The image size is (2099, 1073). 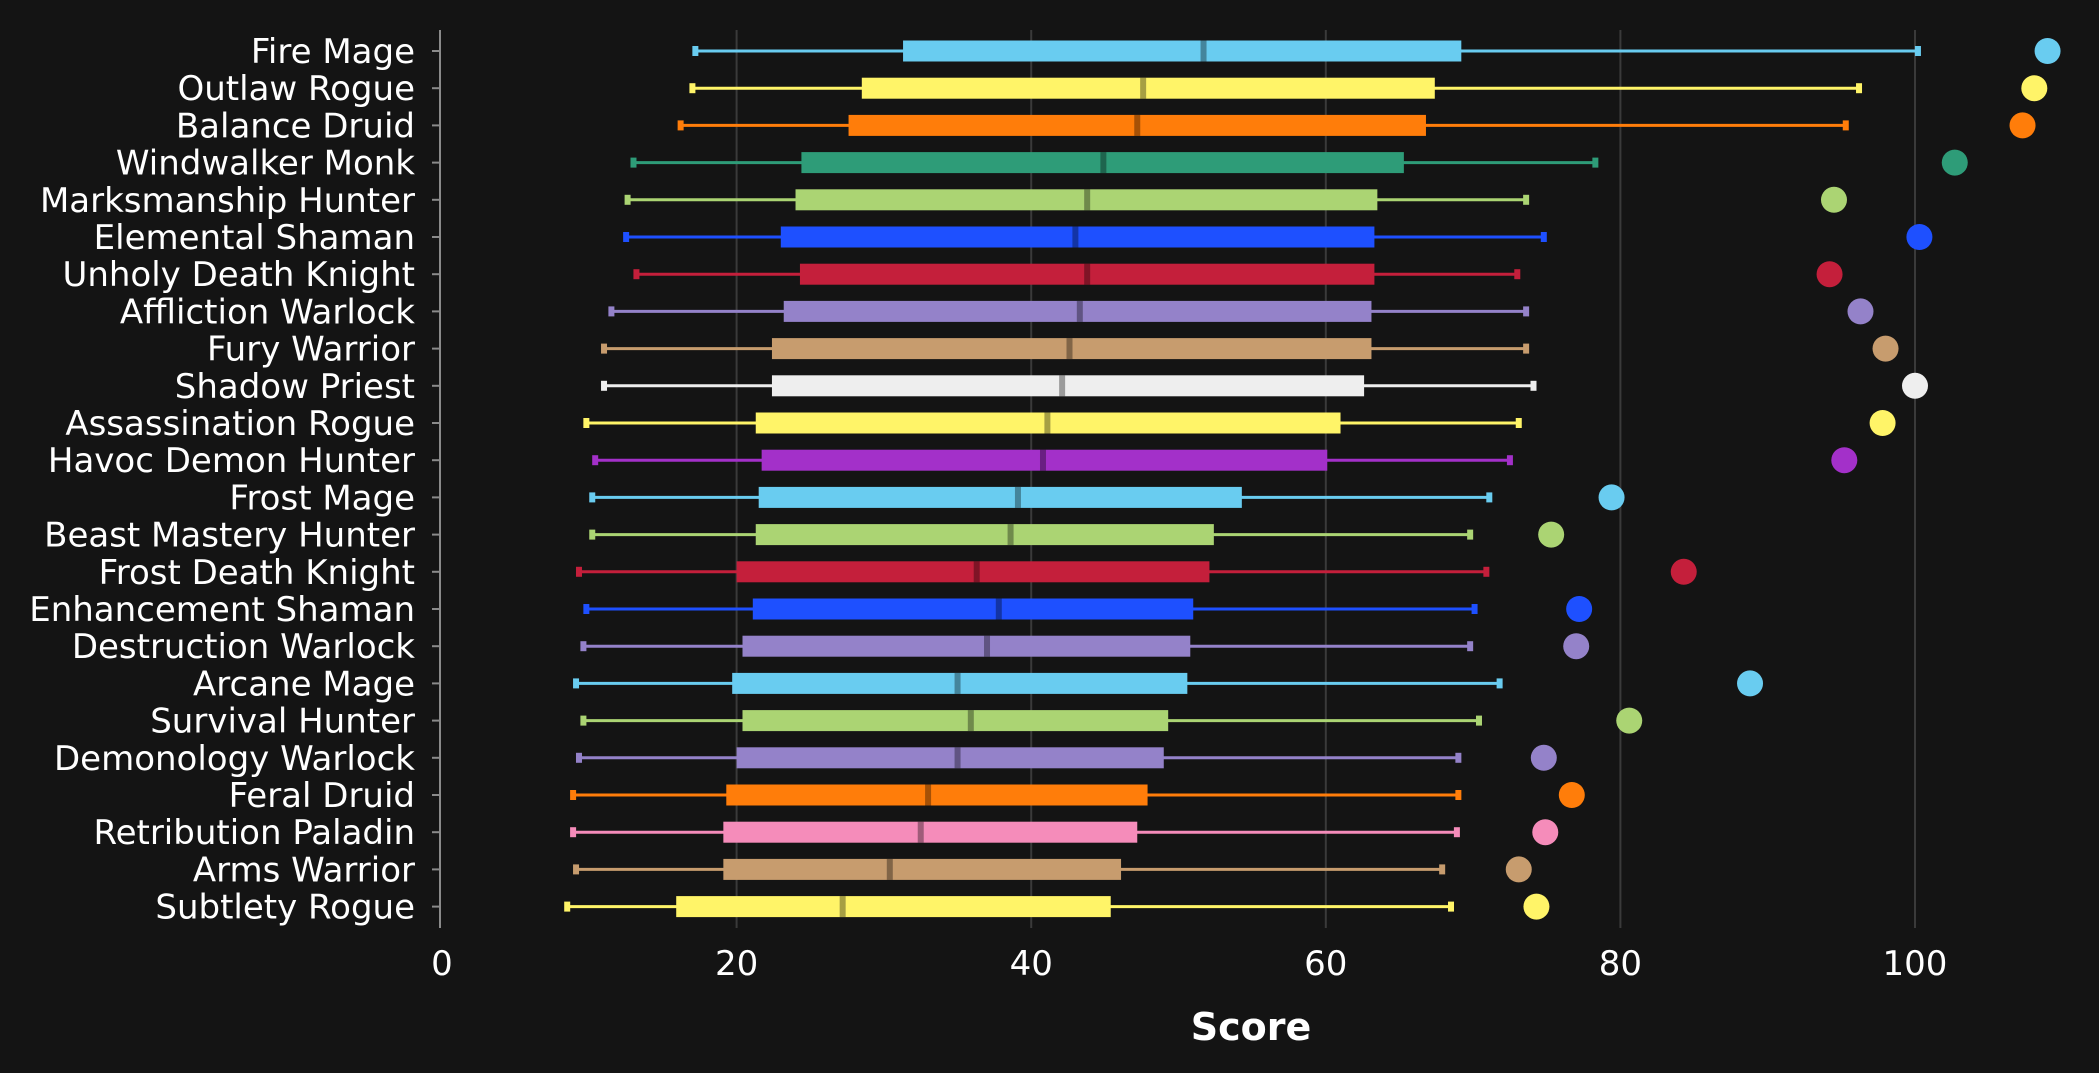 What do you see at coordinates (1915, 964) in the screenshot?
I see `x-tick-label: 100` at bounding box center [1915, 964].